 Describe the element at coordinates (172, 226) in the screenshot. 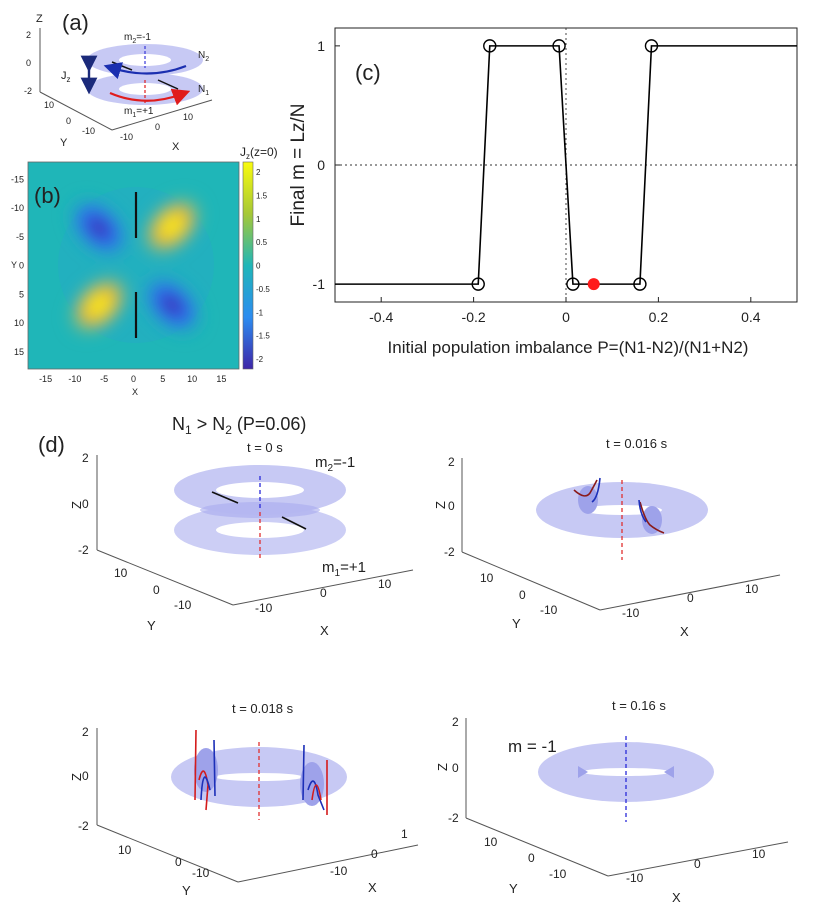

I see `b-blob-yellow-tr` at that location.